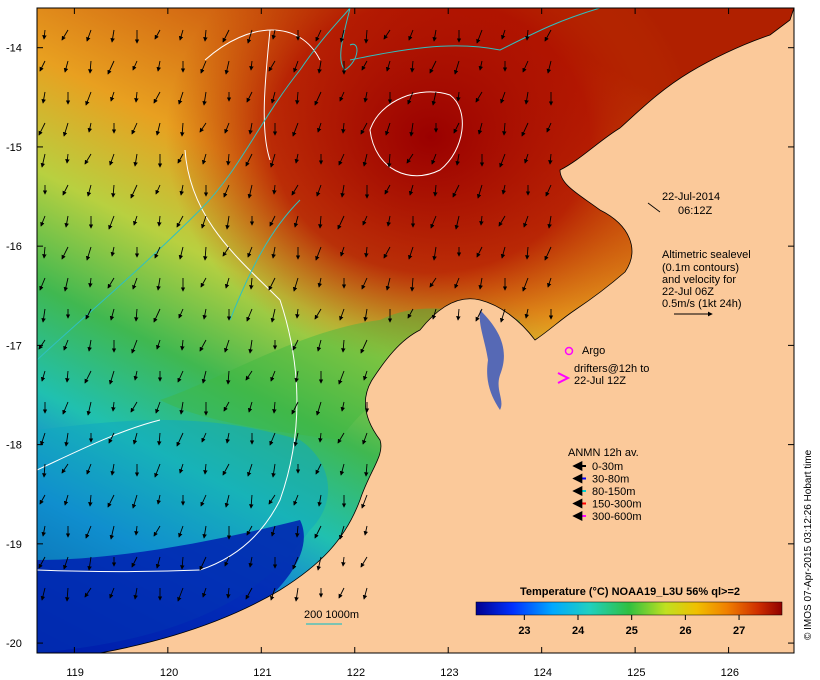 This screenshot has height=680, width=820. What do you see at coordinates (593, 351) in the screenshot?
I see `argo-label: Argo` at bounding box center [593, 351].